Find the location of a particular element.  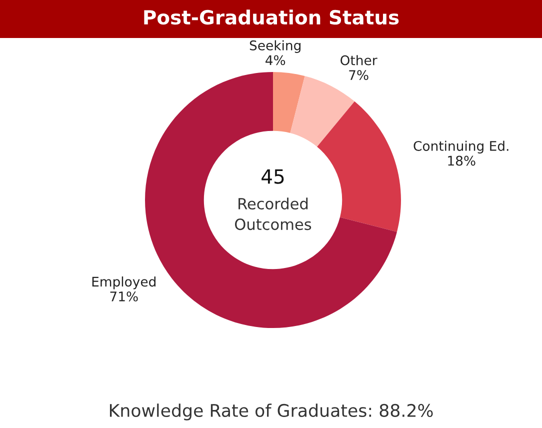

data-label: 7% is located at coordinates (358, 75).